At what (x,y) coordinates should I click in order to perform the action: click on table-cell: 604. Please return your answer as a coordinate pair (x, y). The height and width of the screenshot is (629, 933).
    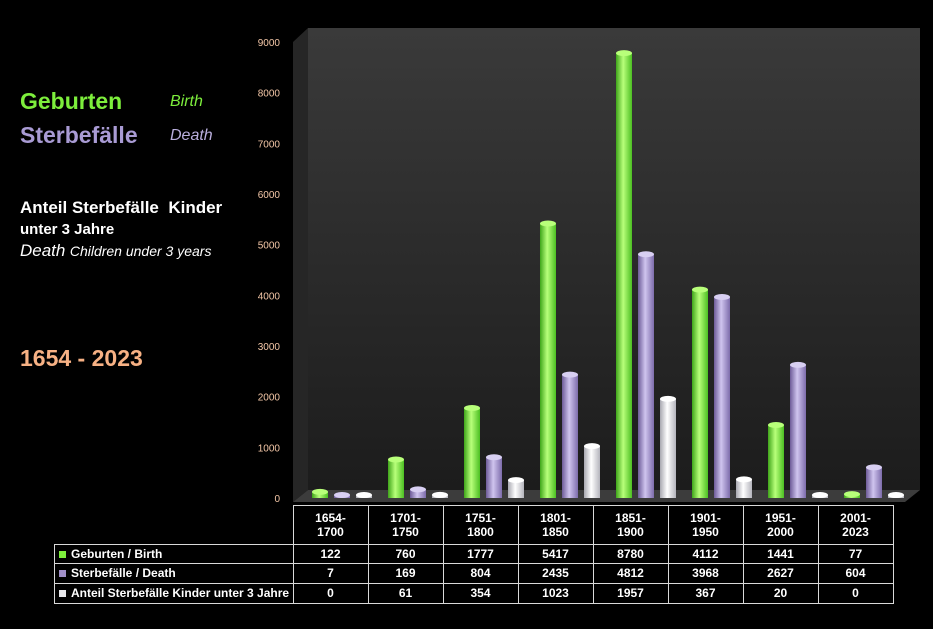
    Looking at the image, I should click on (855, 573).